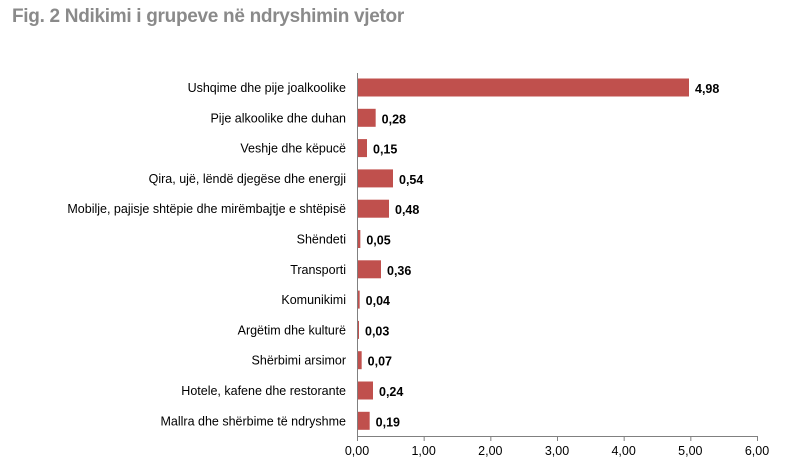 This screenshot has width=811, height=469. Describe the element at coordinates (391, 392) in the screenshot. I see `data-label: 0,24` at that location.